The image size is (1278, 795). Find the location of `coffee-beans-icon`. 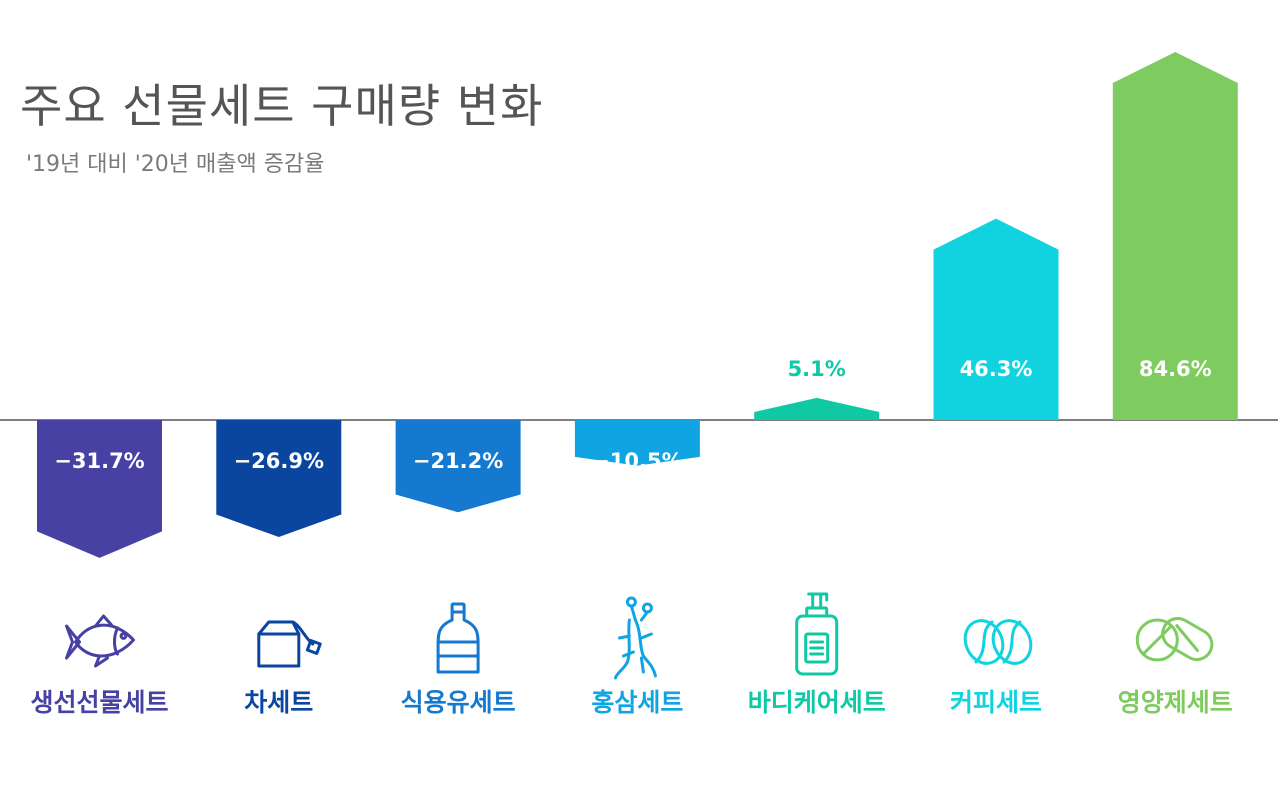

coffee-beans-icon is located at coordinates (998, 642).